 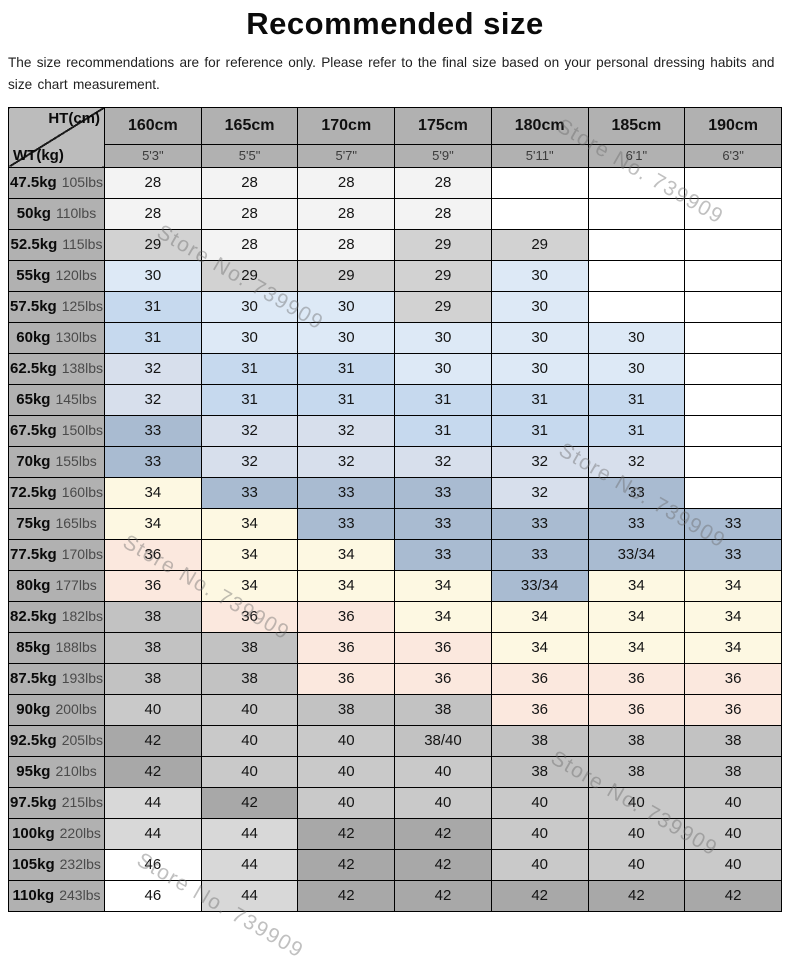 I want to click on table-row: 55kg 120lbs 30 29 29 29 30, so click(x=395, y=275).